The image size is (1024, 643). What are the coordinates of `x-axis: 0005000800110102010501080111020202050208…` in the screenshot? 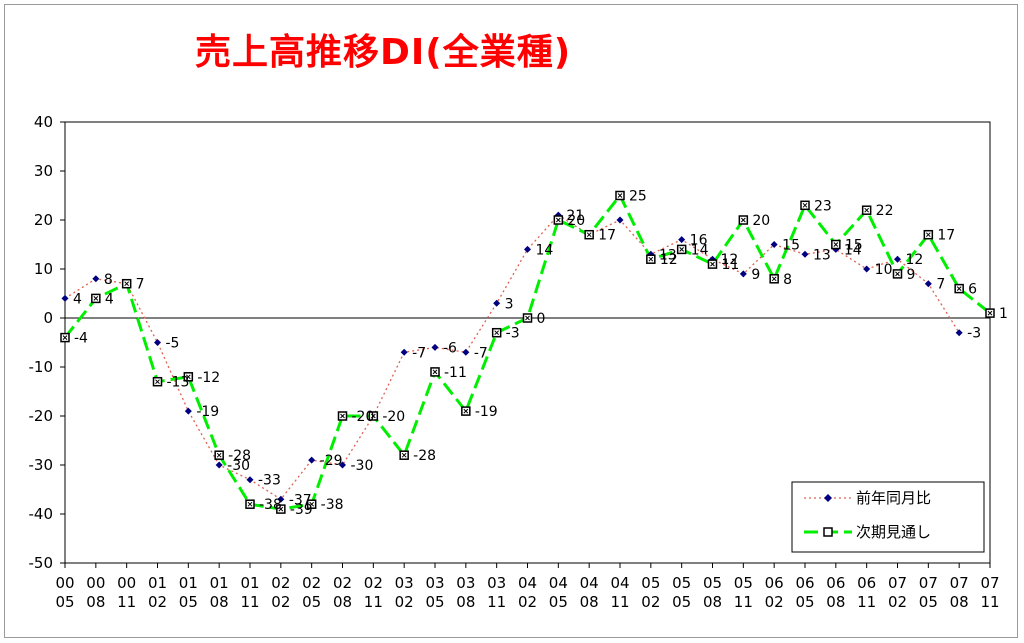 It's located at (527, 587).